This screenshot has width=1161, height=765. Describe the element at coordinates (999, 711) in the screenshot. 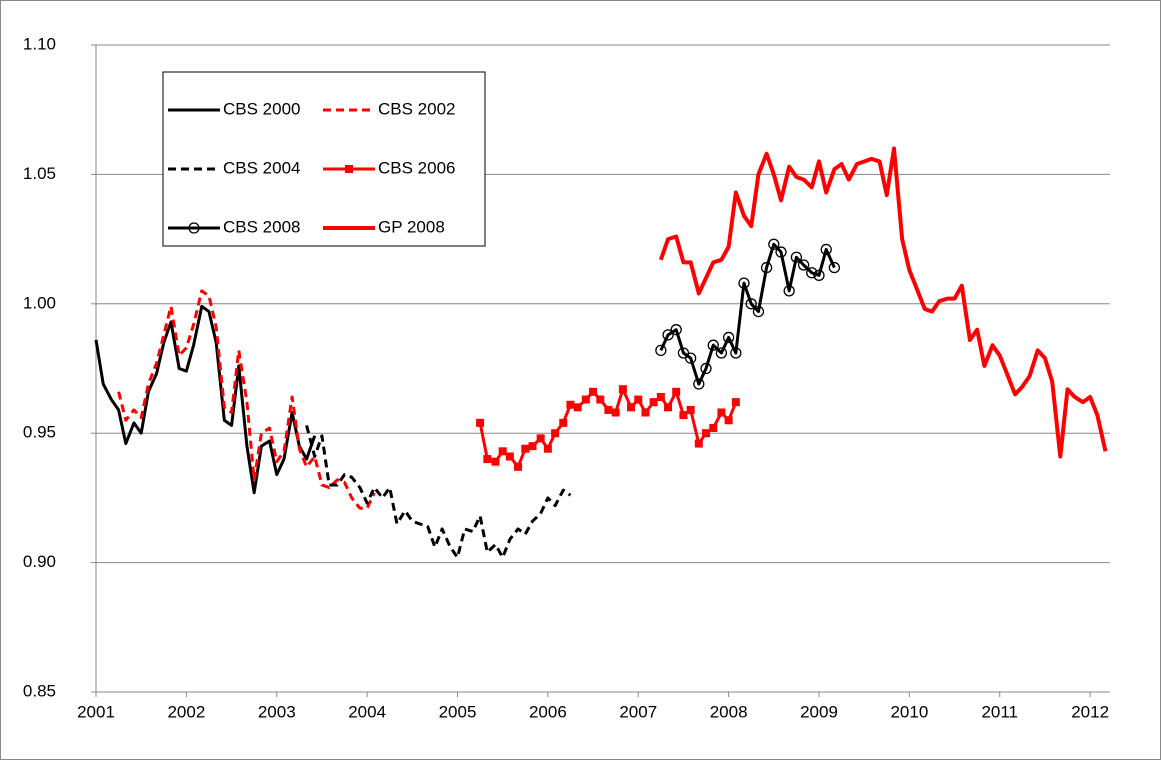

I see `x-tick-label: 2011` at that location.